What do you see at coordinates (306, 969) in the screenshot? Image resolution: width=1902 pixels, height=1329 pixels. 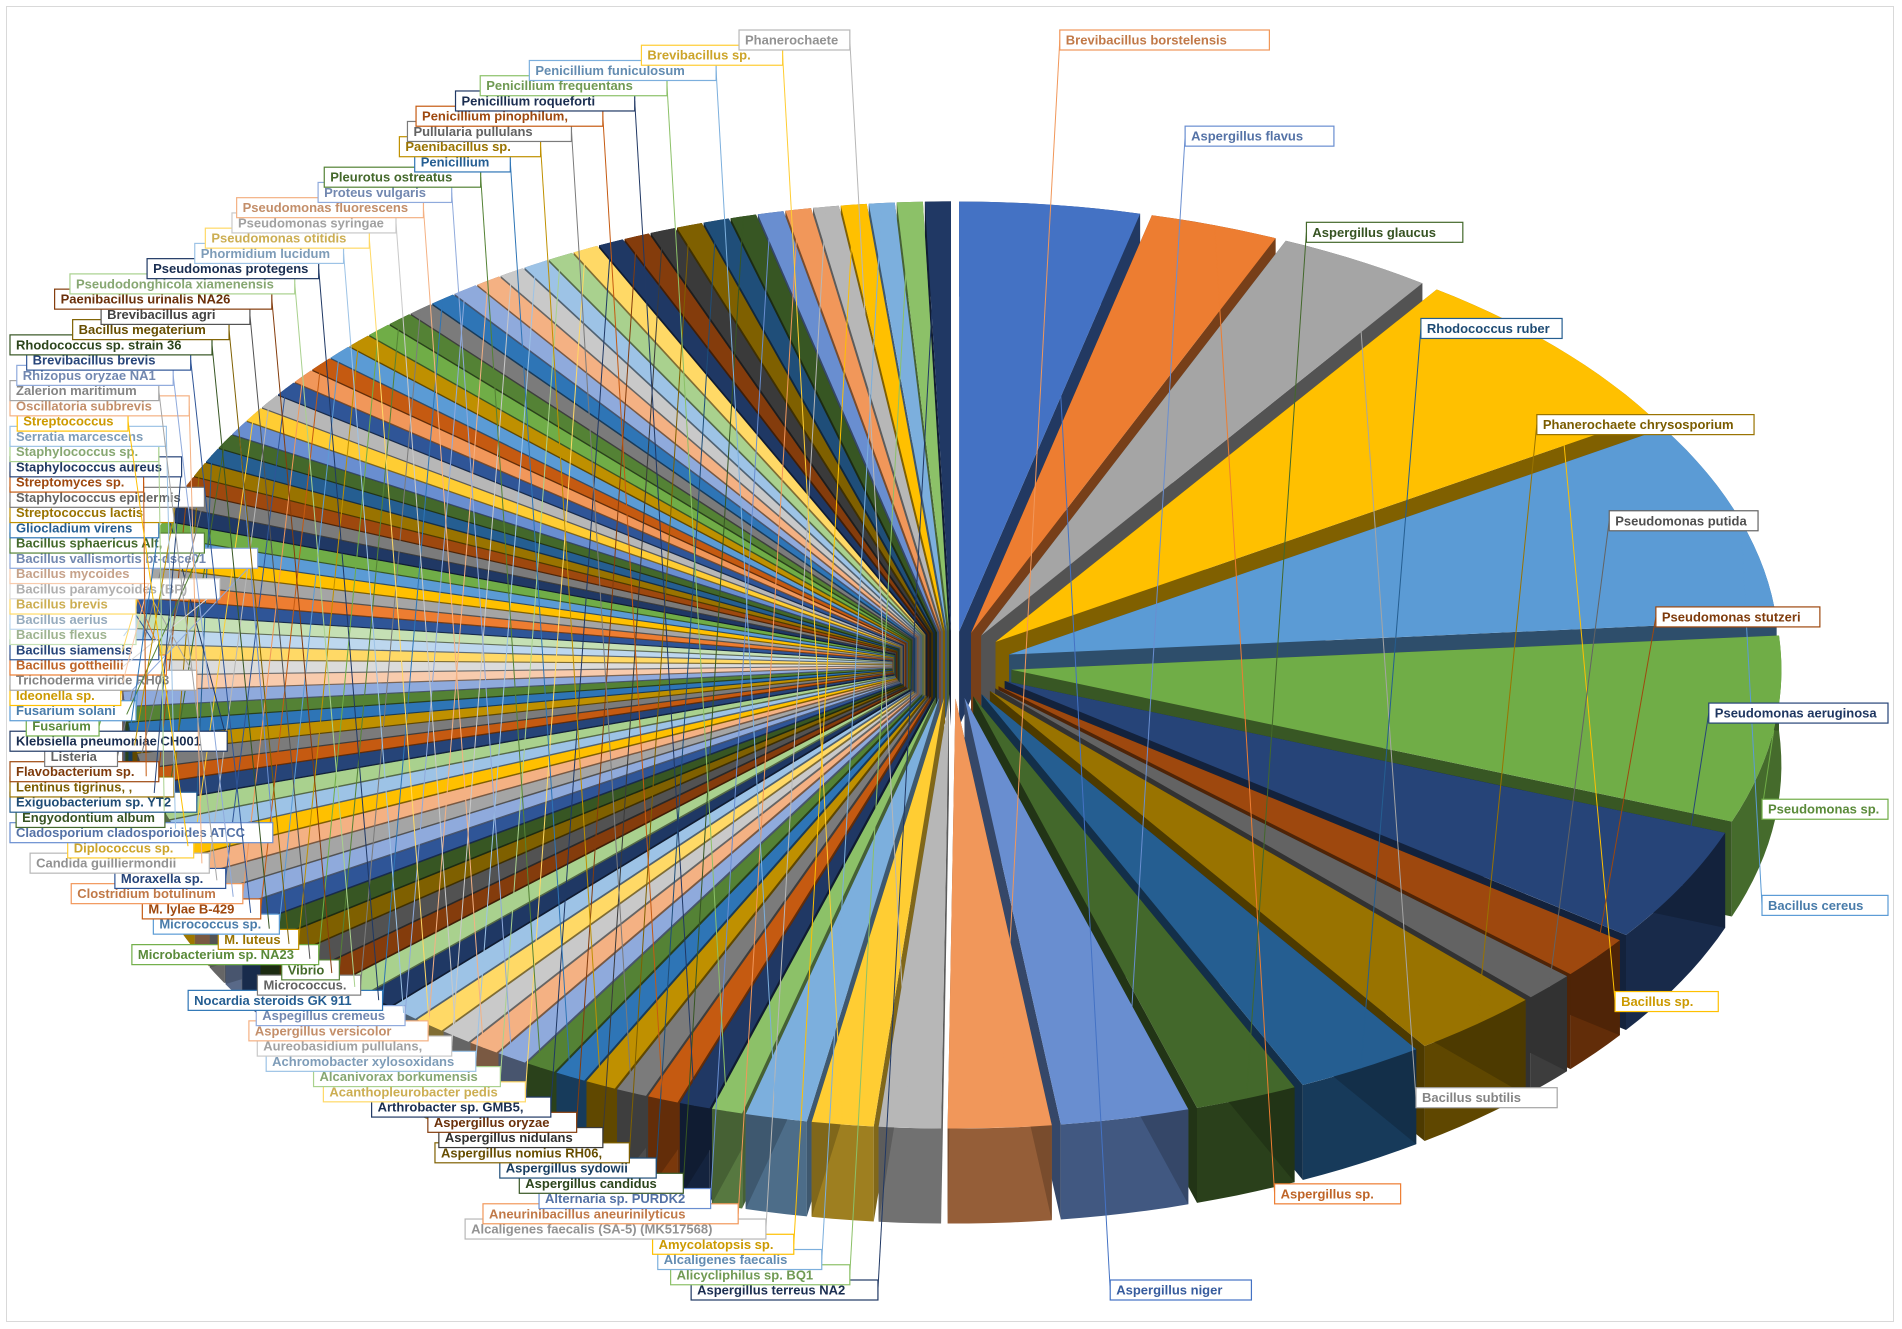 I see `slice-label: Vibrio` at bounding box center [306, 969].